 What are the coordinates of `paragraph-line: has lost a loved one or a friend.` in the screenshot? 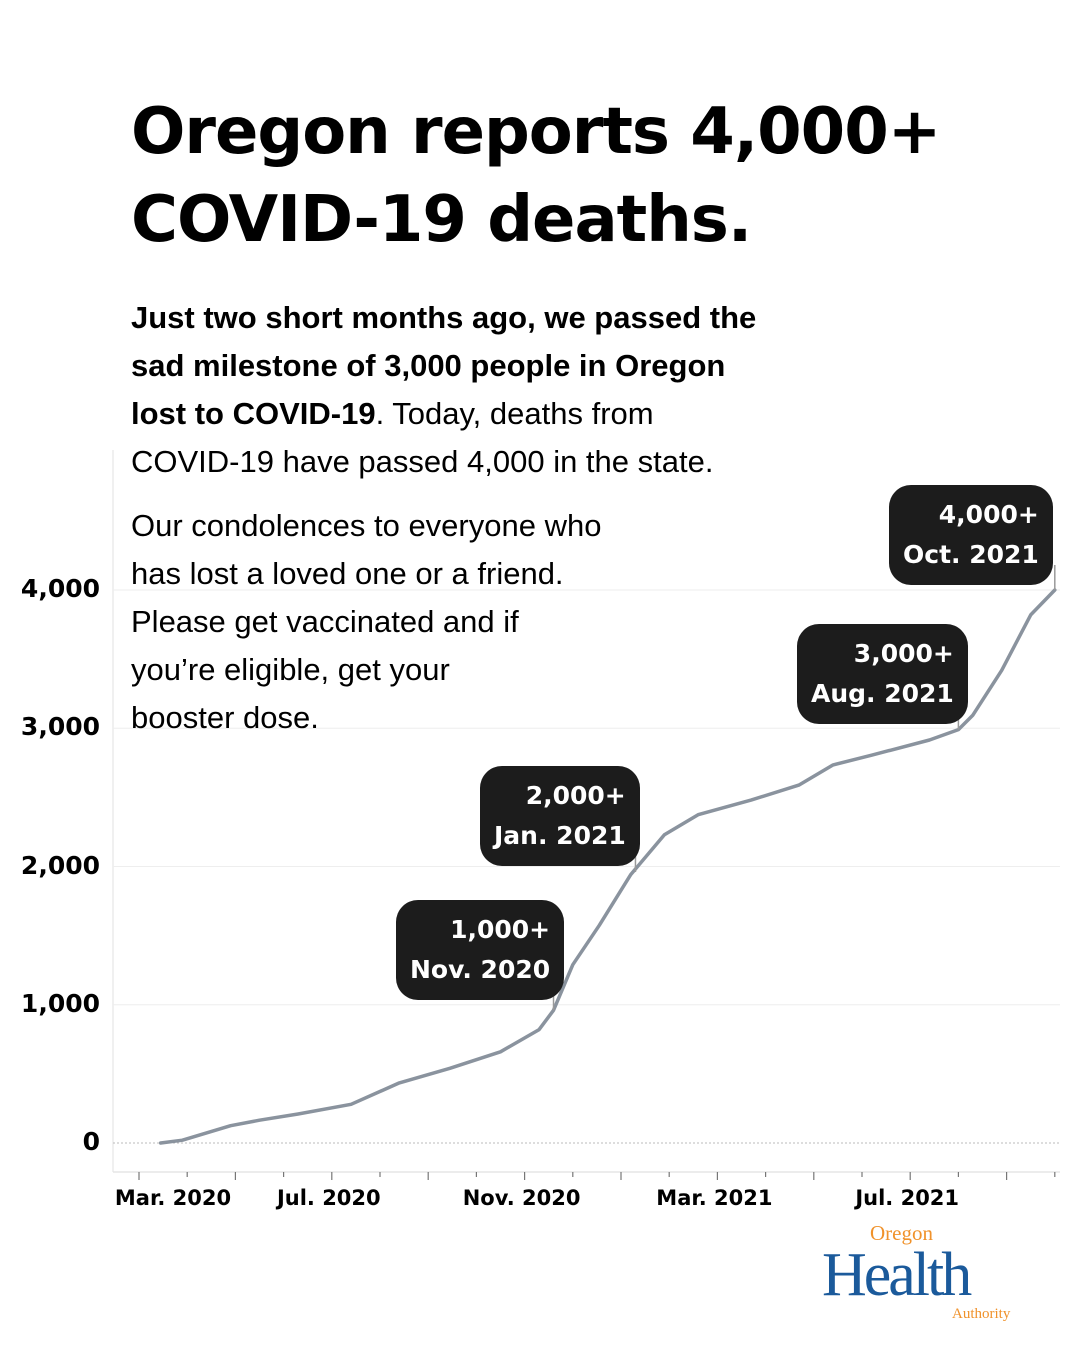 It's located at (366, 574).